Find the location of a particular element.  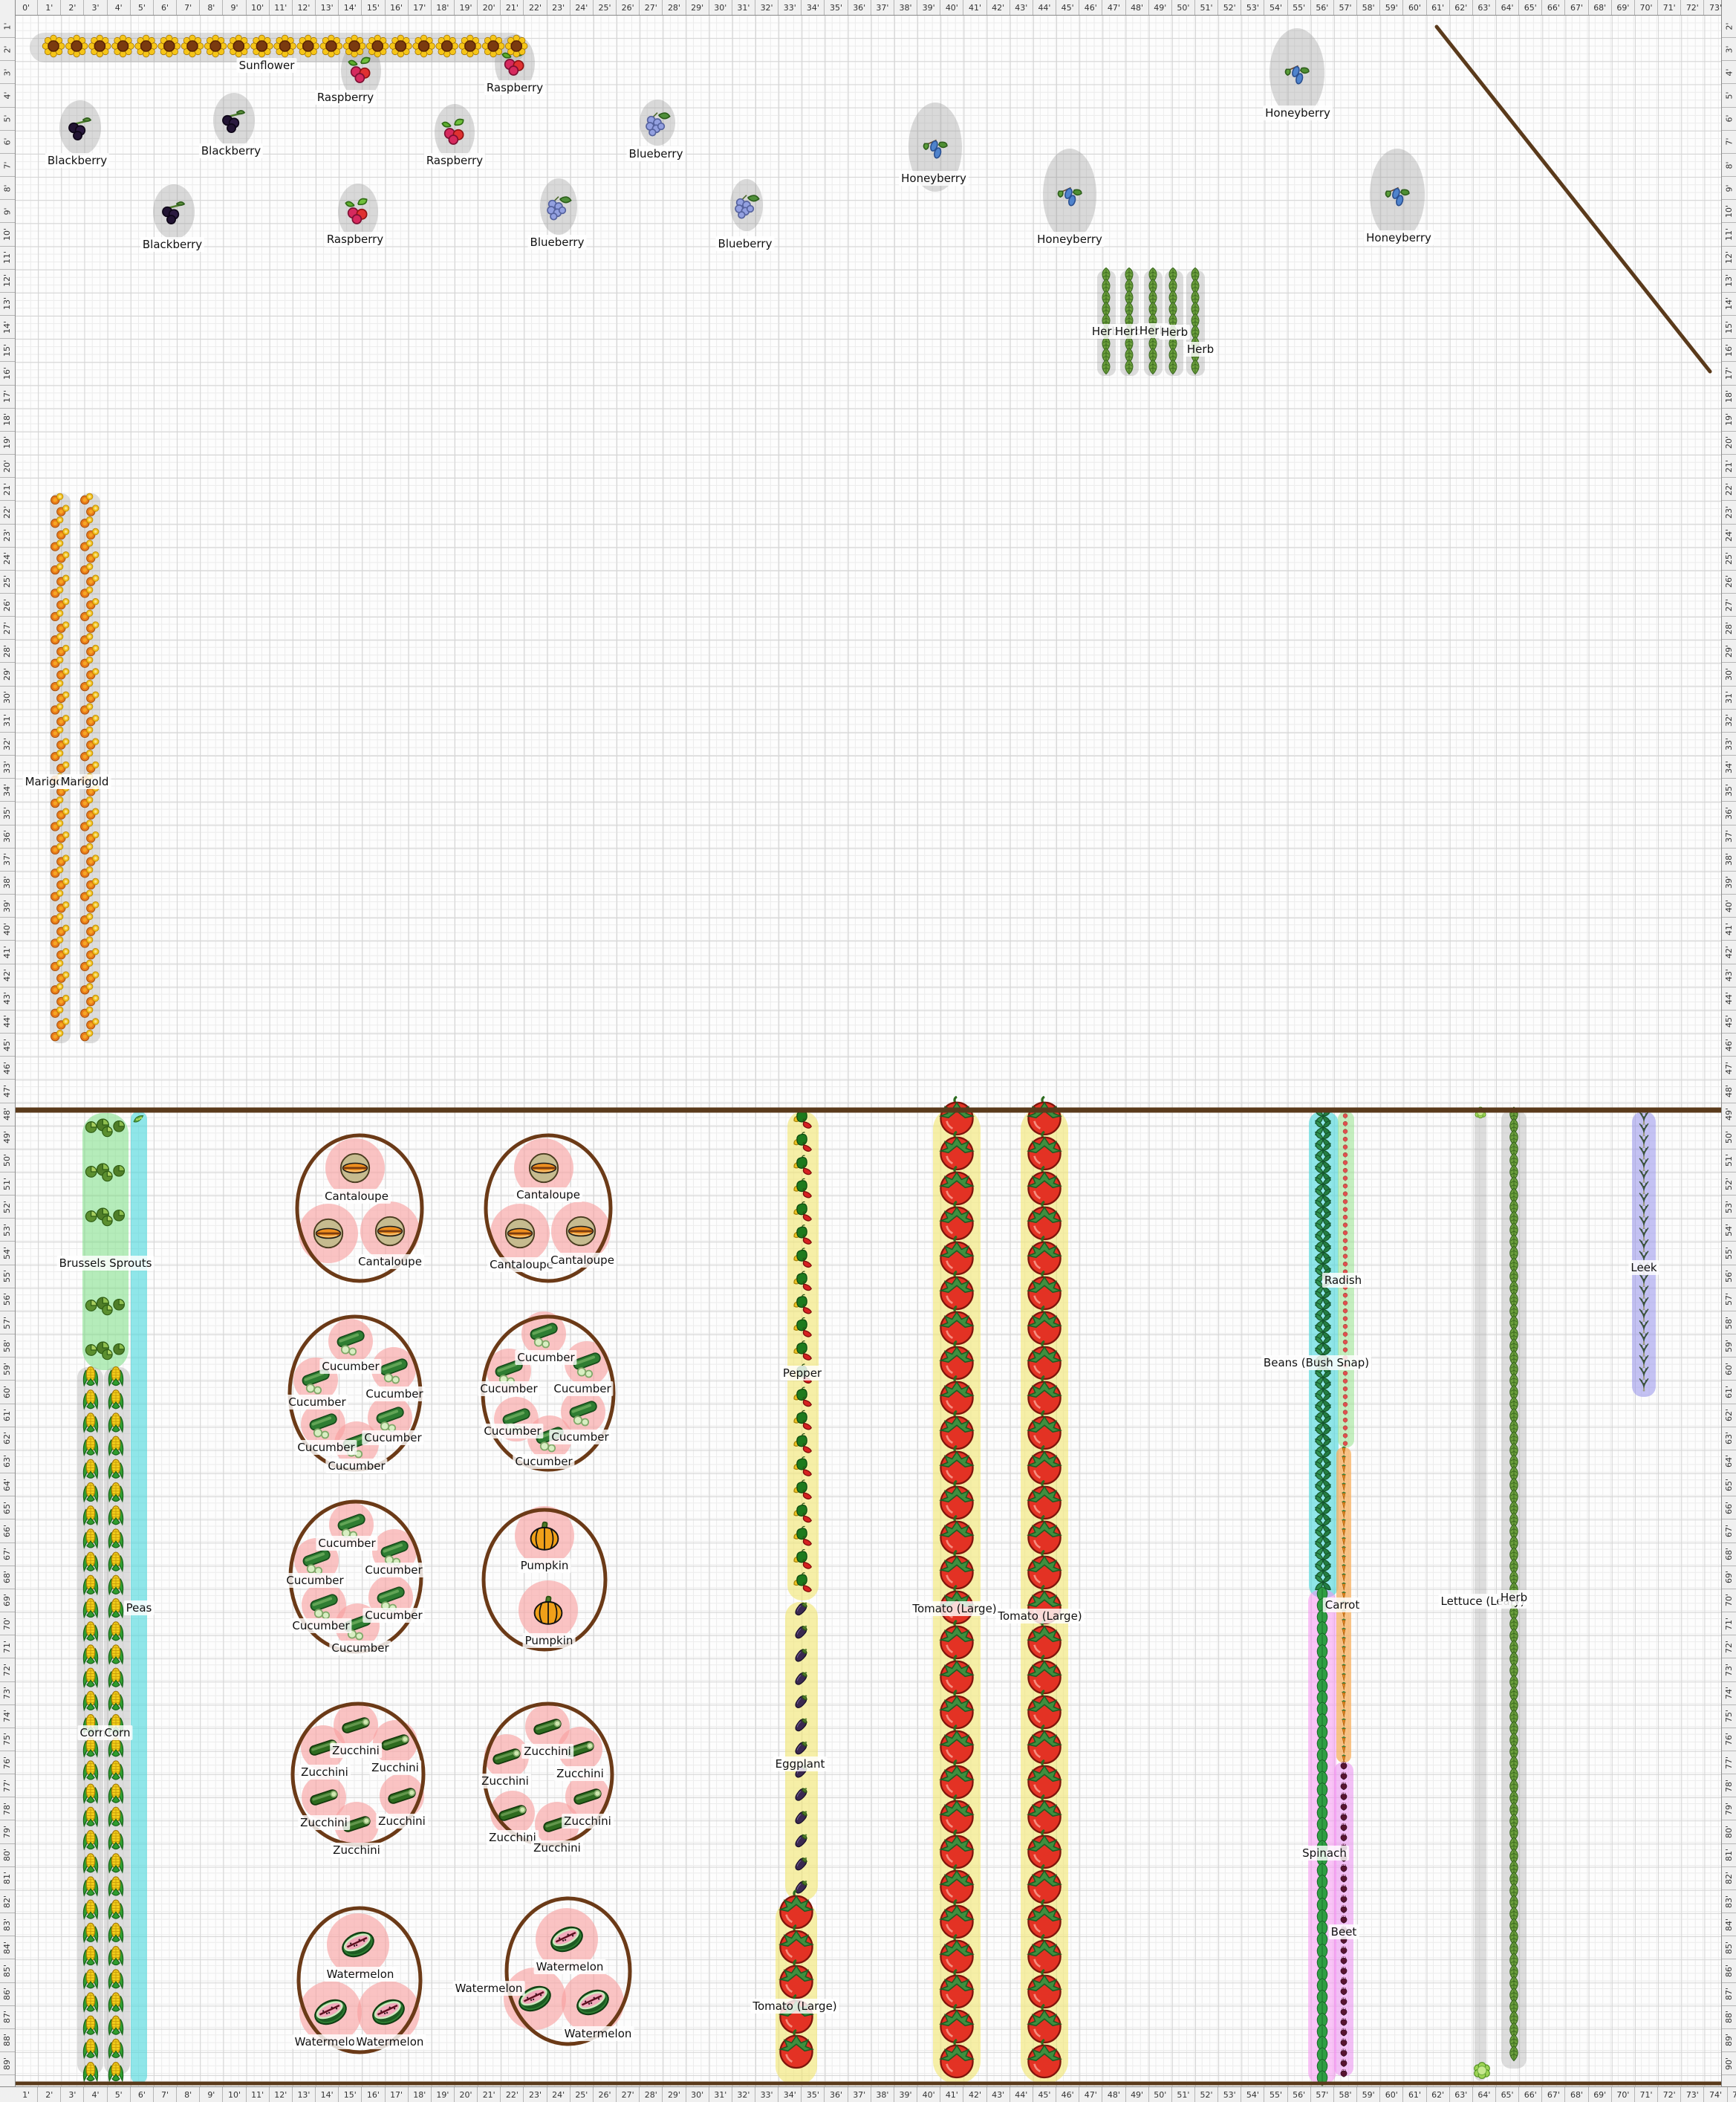

plant-label: Brussels Sprouts is located at coordinates (105, 1263).